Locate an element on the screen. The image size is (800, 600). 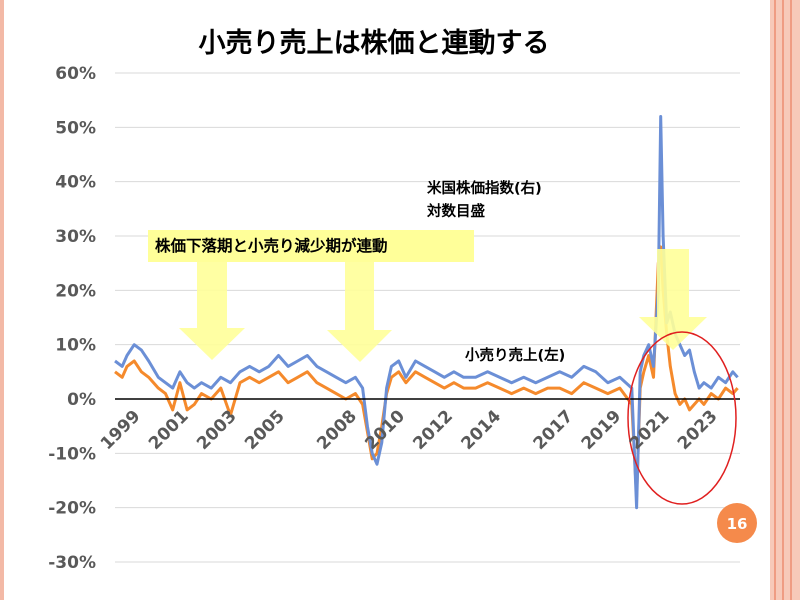
y-tick-label: 50% is located at coordinates (75, 128).